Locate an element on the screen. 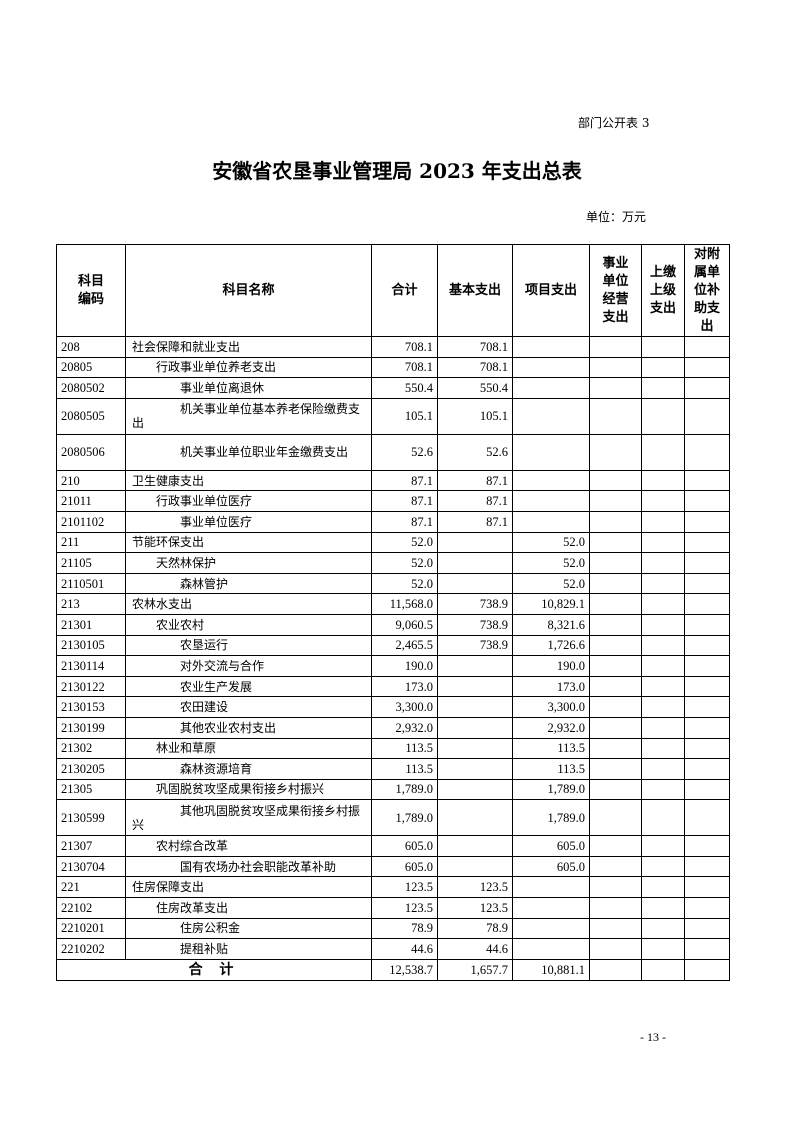 This screenshot has height=1123, width=794. row-code: 2130114 is located at coordinates (91, 666).